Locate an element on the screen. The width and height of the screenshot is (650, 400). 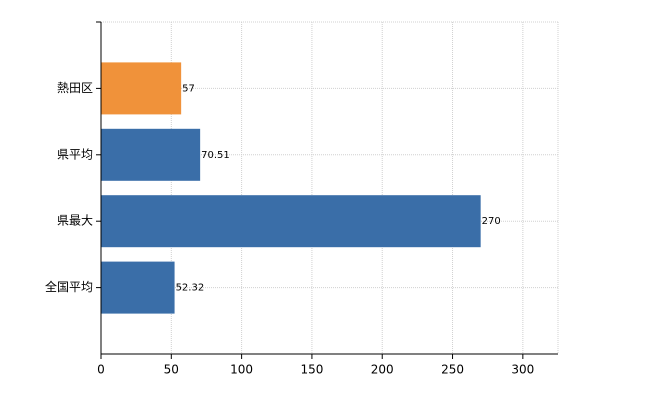
x-tick-label: 100 is located at coordinates (241, 370).